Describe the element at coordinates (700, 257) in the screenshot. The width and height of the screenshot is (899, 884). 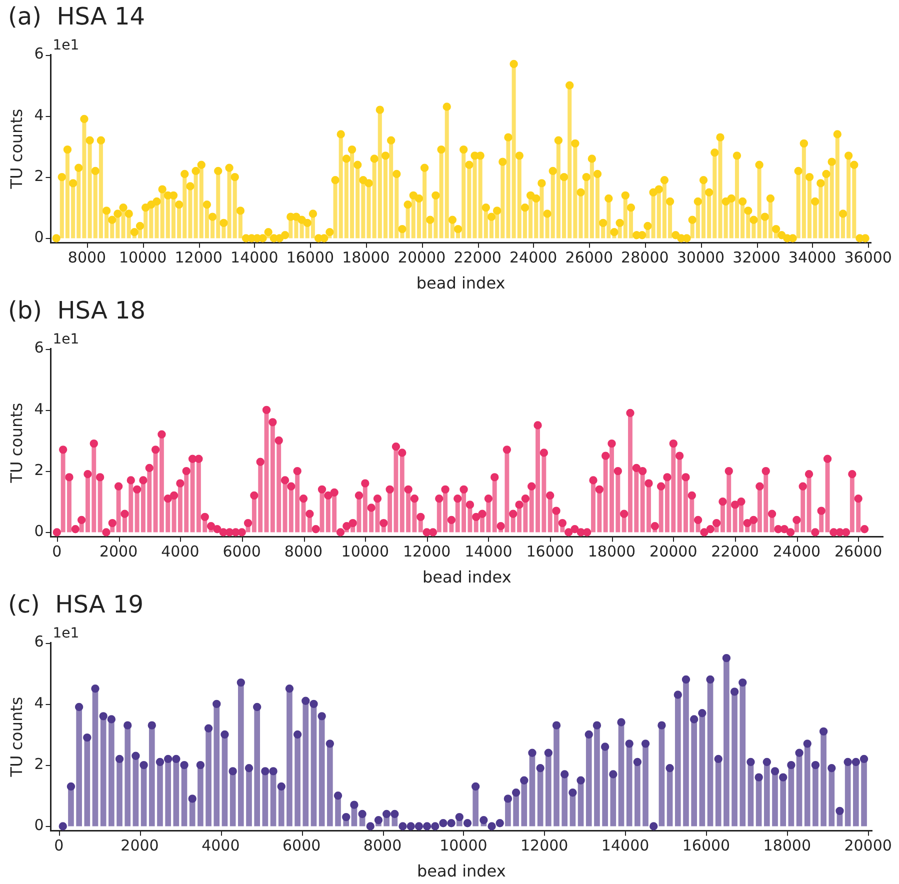
I see `x-tick-label: 30000` at that location.